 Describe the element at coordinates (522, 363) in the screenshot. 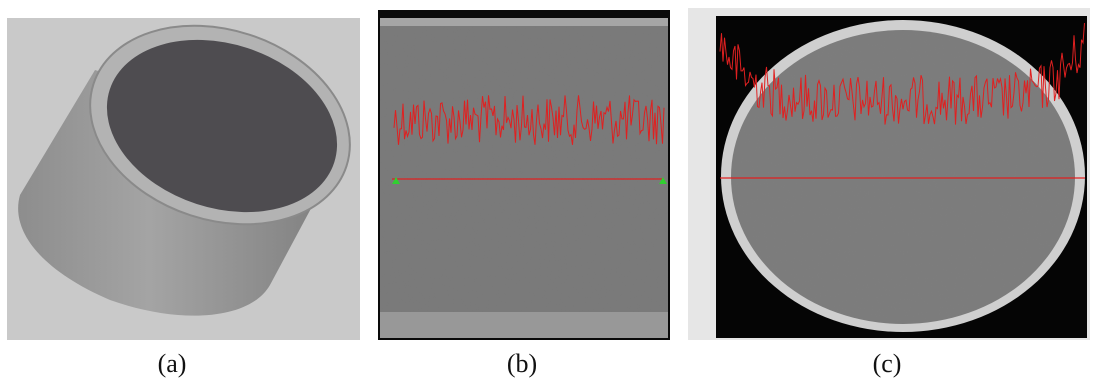

I see `caption: (b)` at that location.